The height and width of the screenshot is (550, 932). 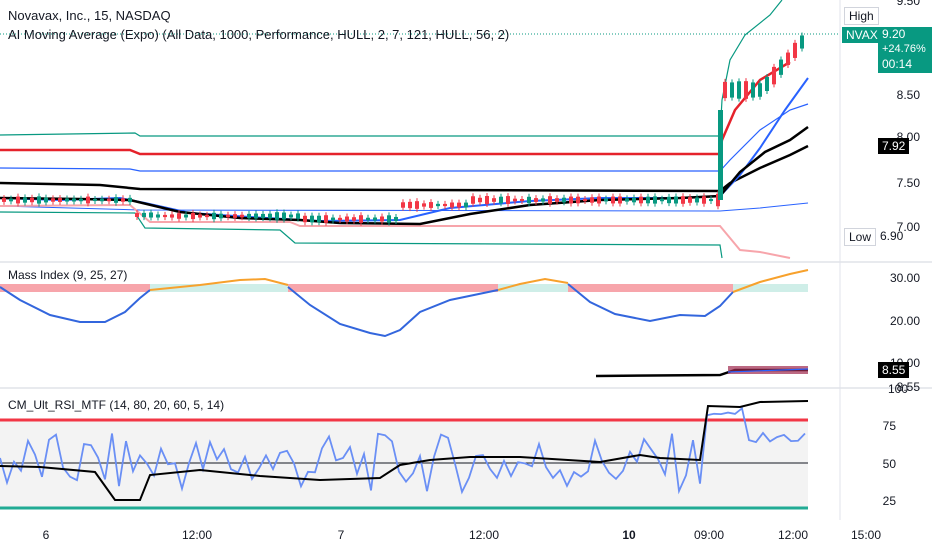 What do you see at coordinates (395, 231) in the screenshot?
I see `lower-red-band` at bounding box center [395, 231].